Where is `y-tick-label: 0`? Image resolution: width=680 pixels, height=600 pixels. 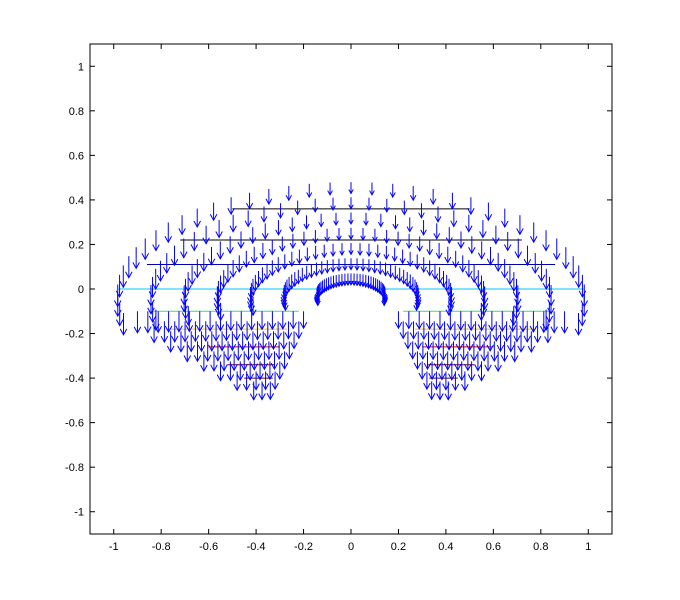 y-tick-label: 0 is located at coordinates (81, 290).